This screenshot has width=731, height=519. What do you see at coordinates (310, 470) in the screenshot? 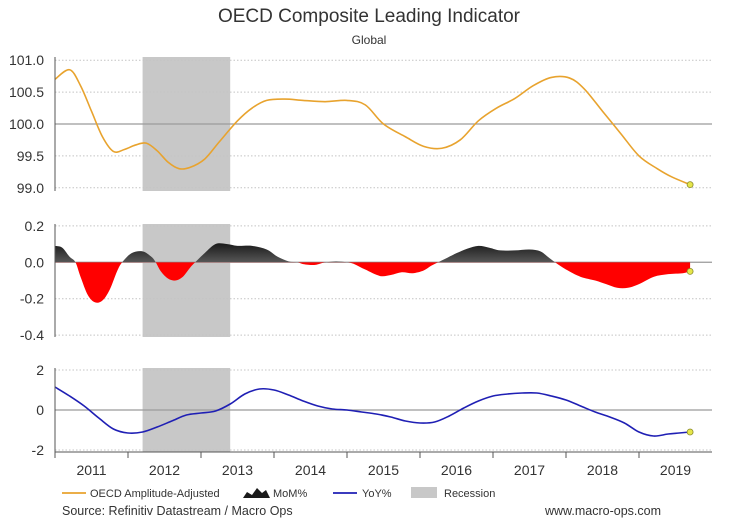
I see `xtick-label-3: 2014` at bounding box center [310, 470].